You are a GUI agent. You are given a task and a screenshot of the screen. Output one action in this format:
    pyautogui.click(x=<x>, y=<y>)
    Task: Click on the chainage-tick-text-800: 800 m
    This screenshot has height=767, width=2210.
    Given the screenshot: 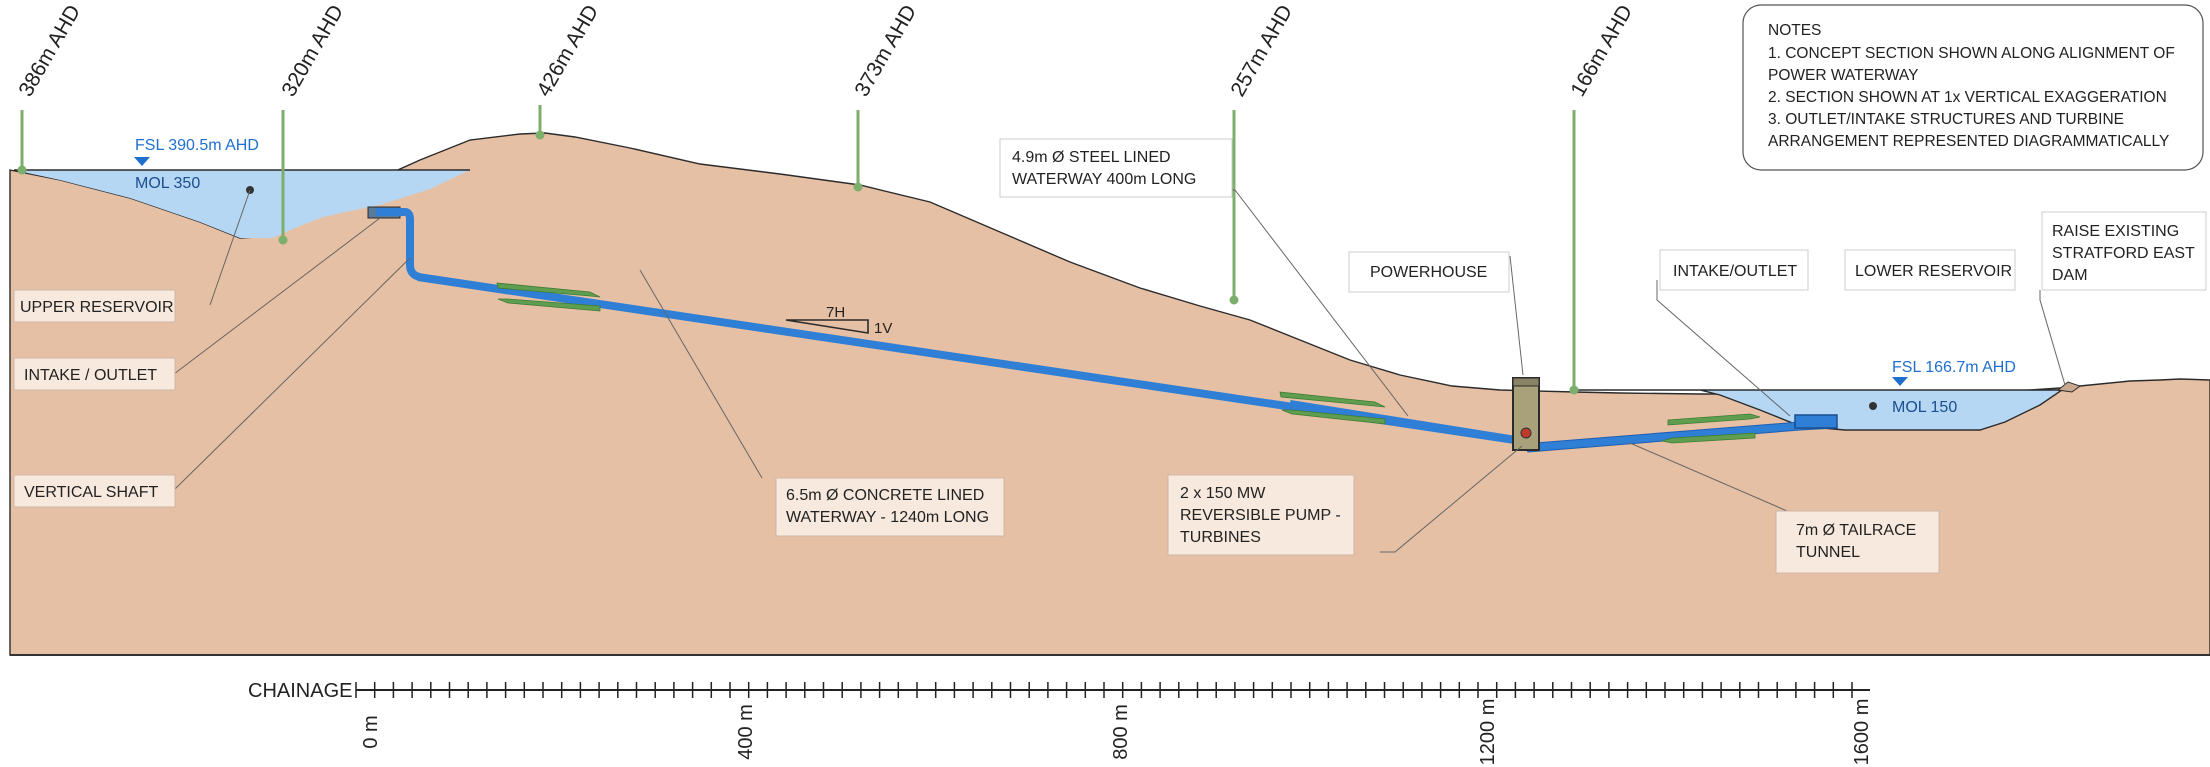 What is the action you would take?
    pyautogui.click(x=1121, y=732)
    